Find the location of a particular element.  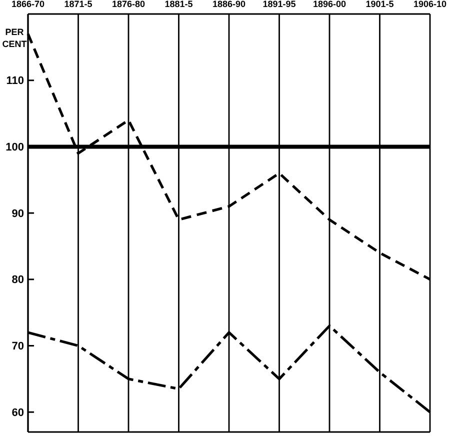

y-tick-label: 100 is located at coordinates (15, 148).